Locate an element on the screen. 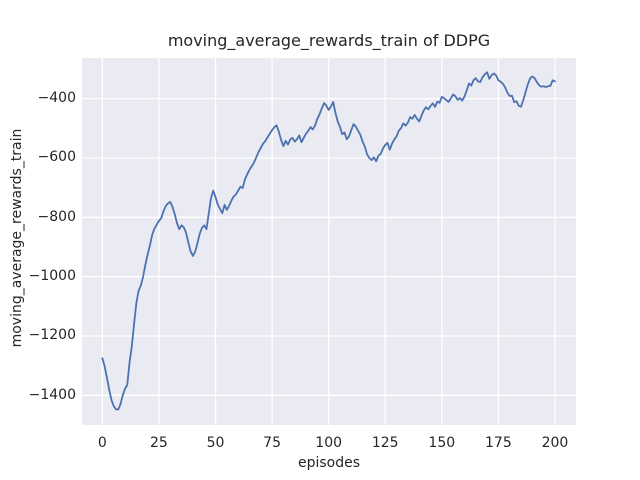 The height and width of the screenshot is (480, 640). y-tick-label: −1000 is located at coordinates (52, 276).